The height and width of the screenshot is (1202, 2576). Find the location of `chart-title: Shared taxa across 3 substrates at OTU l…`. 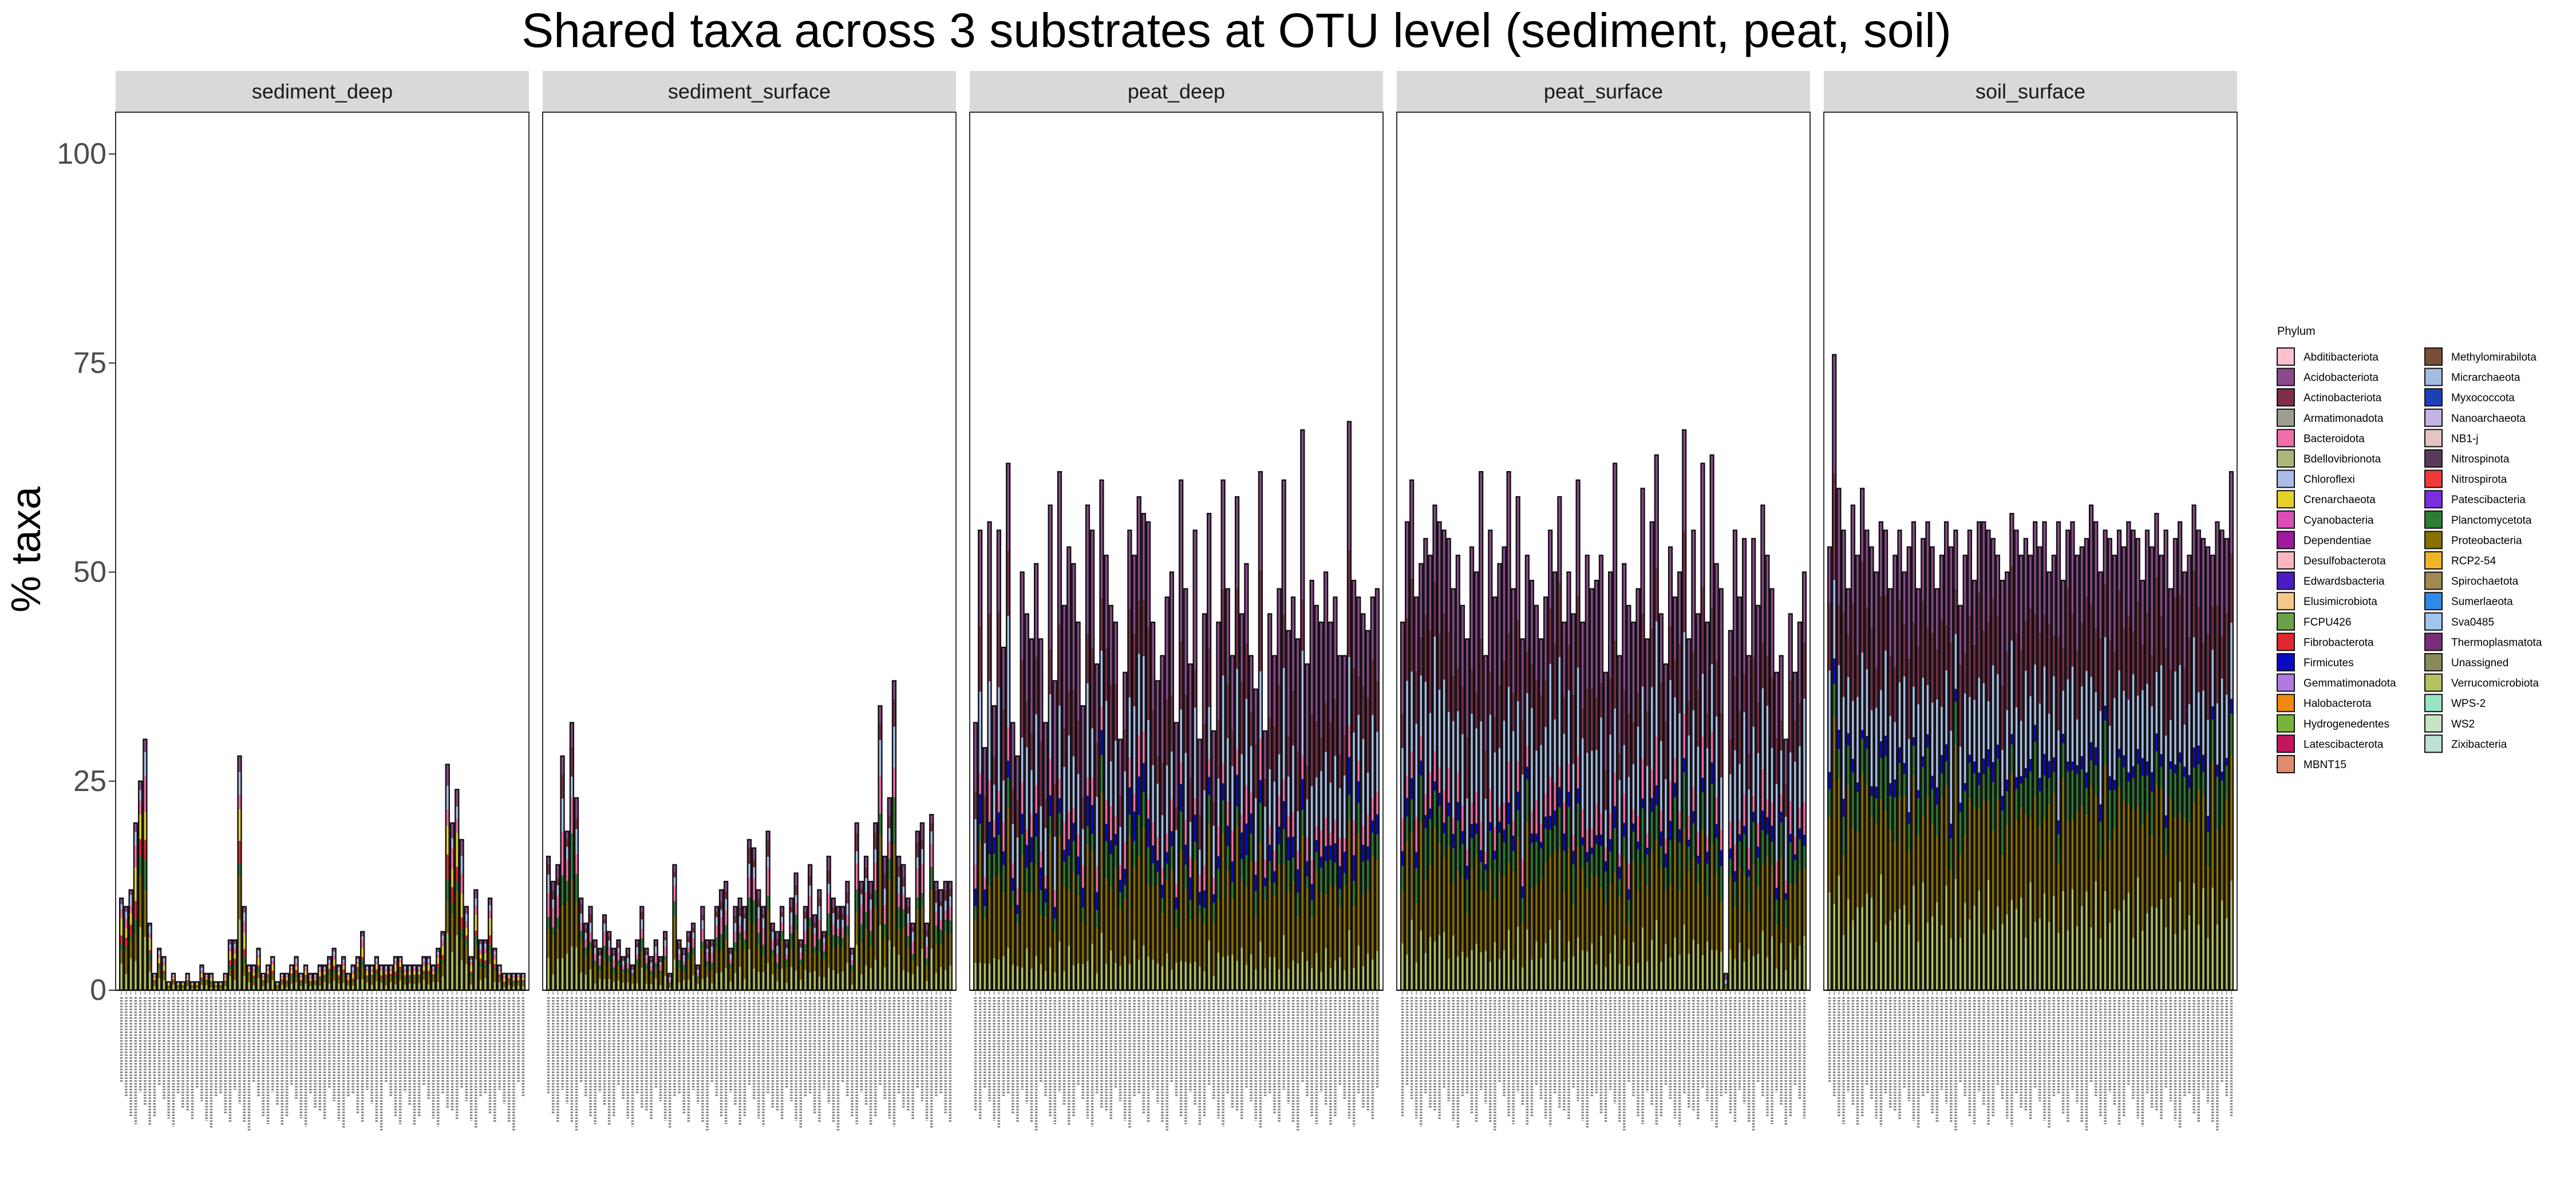

chart-title: Shared taxa across 3 substrates at OTU l… is located at coordinates (1236, 30).